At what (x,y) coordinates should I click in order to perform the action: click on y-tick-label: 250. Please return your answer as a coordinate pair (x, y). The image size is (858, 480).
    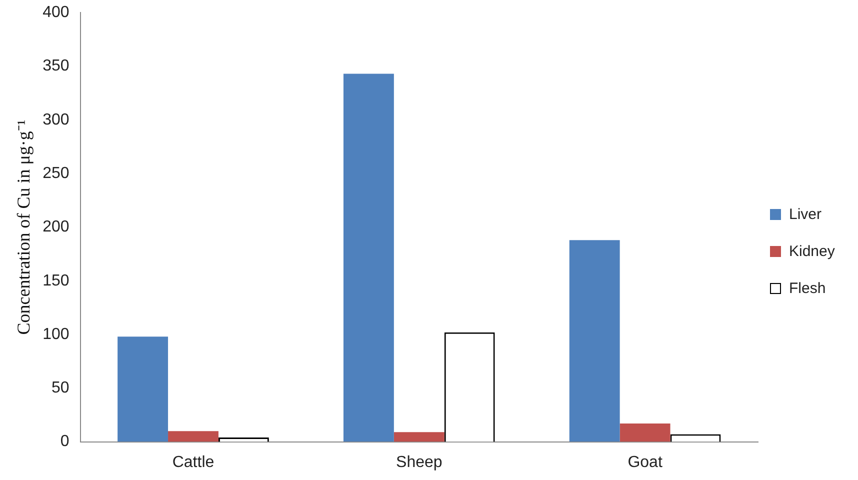
    Looking at the image, I should click on (56, 173).